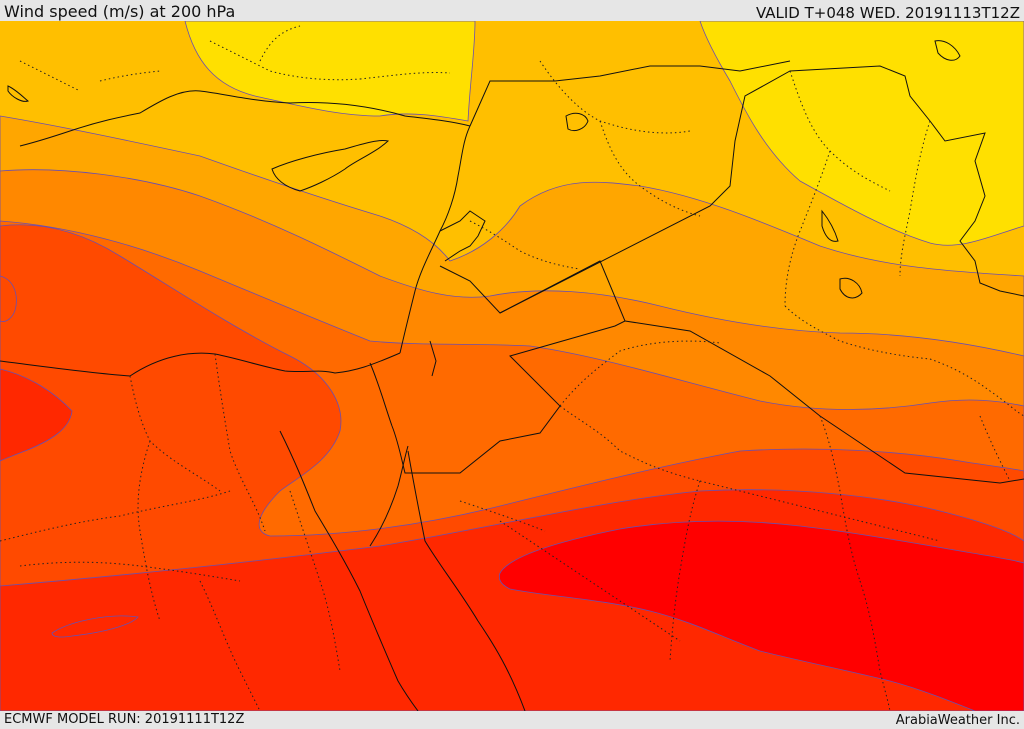 Image resolution: width=1024 pixels, height=729 pixels. I want to click on credit: ArabiaWeather Inc., so click(957, 720).